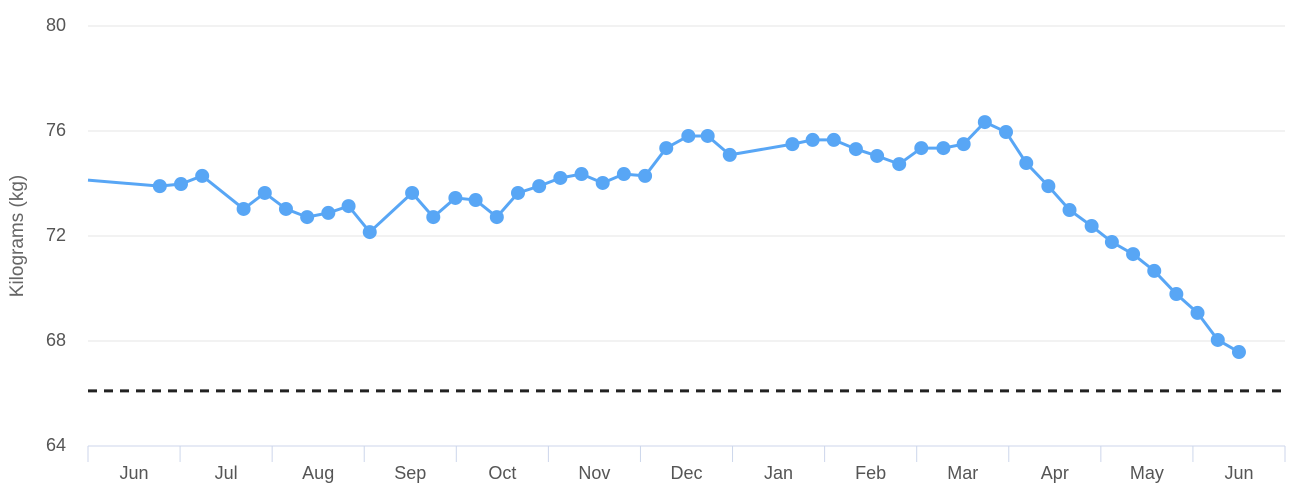  Describe the element at coordinates (56, 445) in the screenshot. I see `y-tick-label: 64` at that location.